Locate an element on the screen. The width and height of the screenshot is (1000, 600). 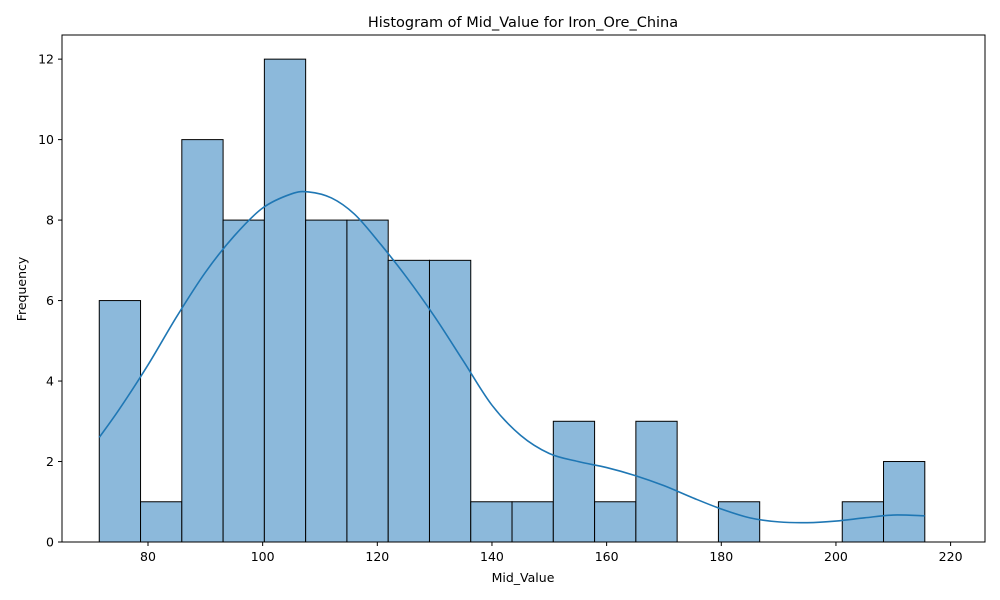
y-axis-ticks: 0 2 4 6 8 10 12 is located at coordinates (50, 301).